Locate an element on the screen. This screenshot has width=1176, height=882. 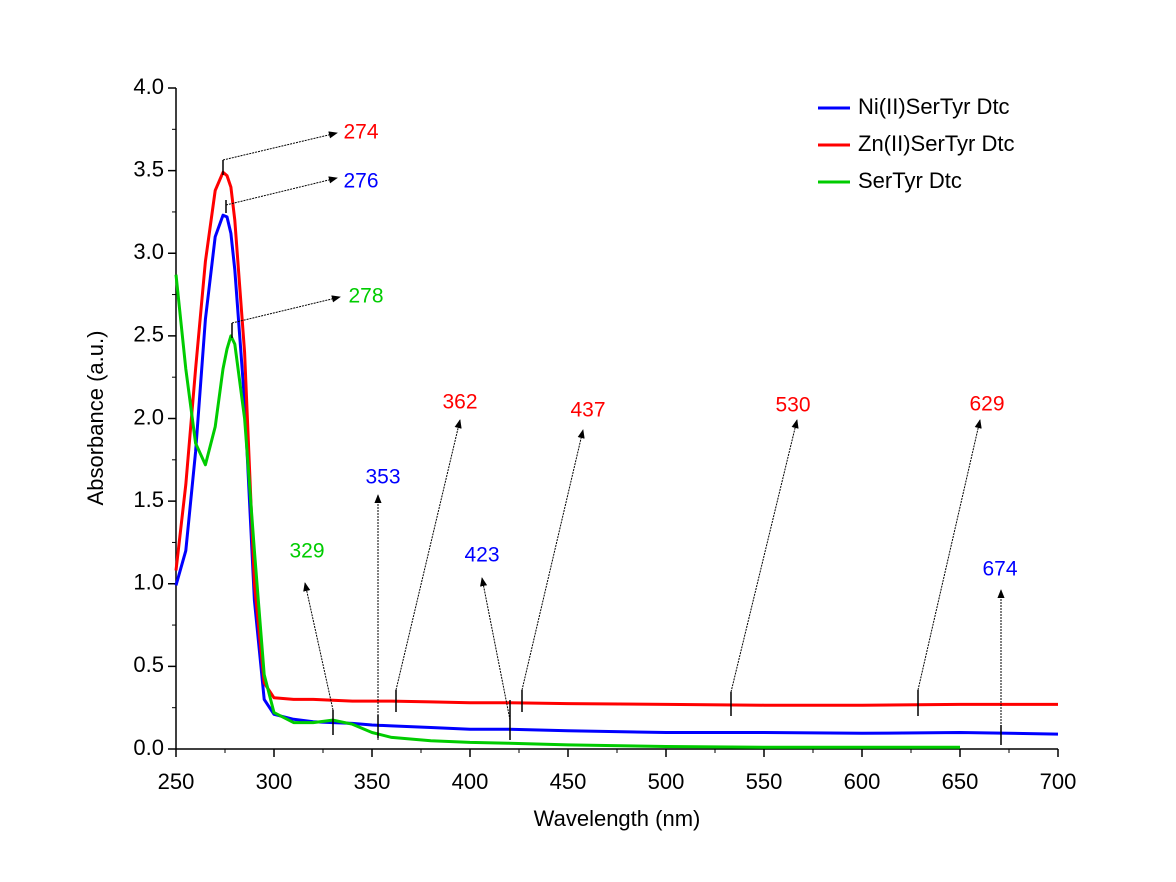
y-tick-label: 0.5 is located at coordinates (148, 664).